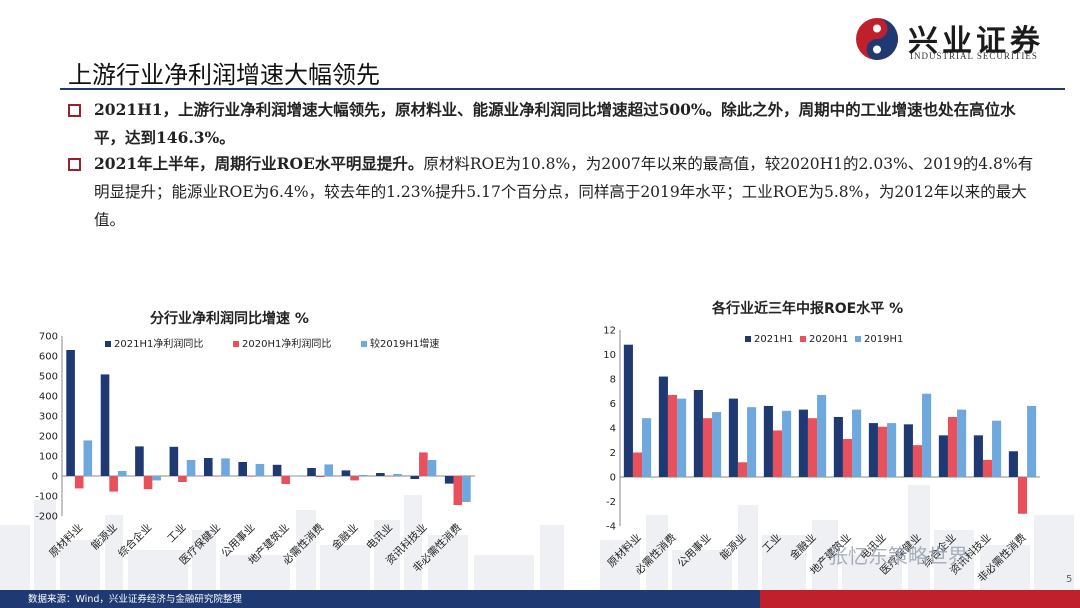 The height and width of the screenshot is (608, 1080). What do you see at coordinates (628, 410) in the screenshot?
I see `bar-2021H1-原材料业` at bounding box center [628, 410].